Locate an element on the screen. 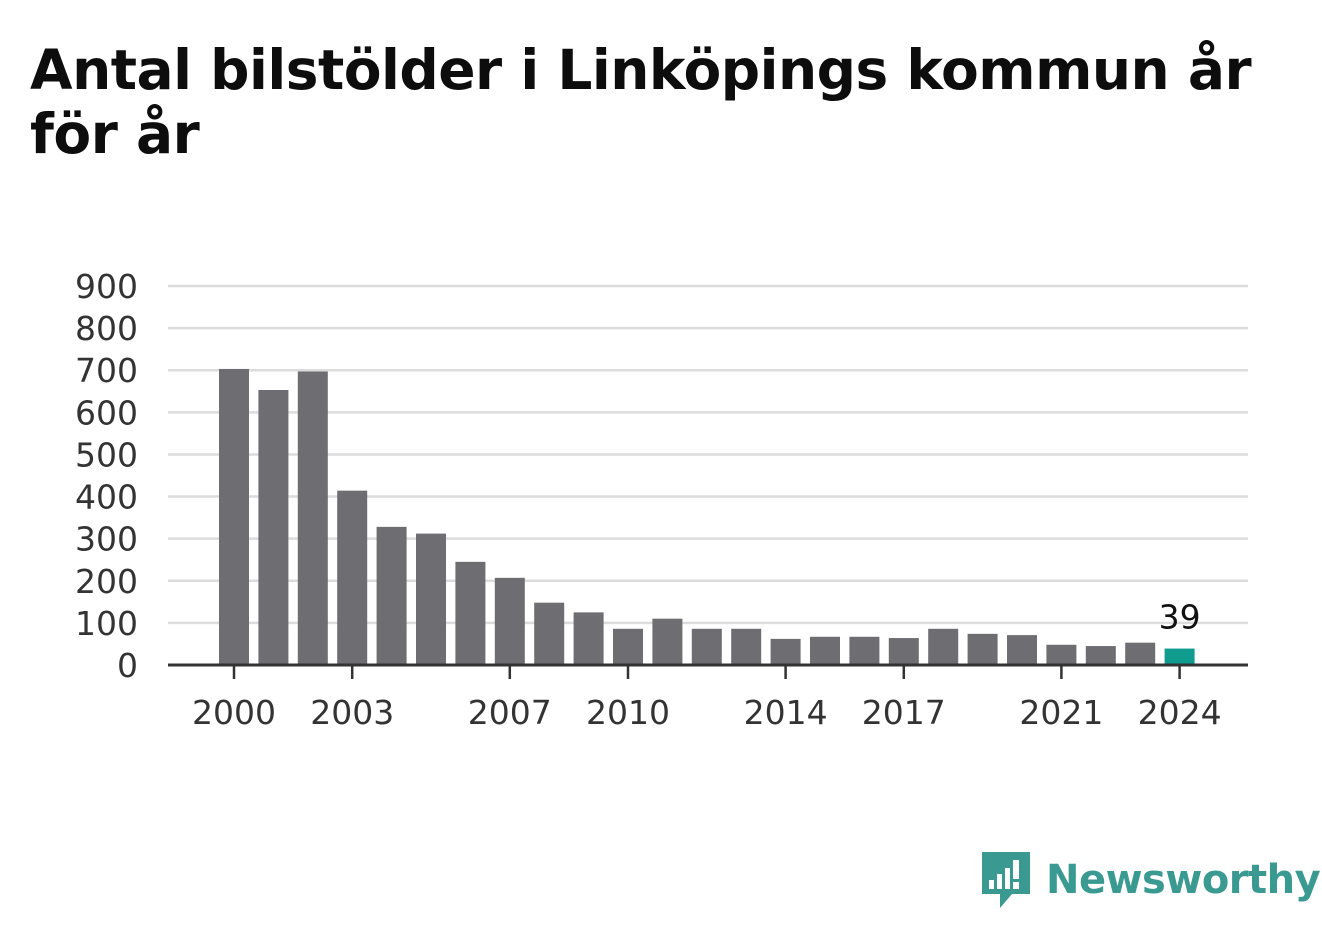 This screenshot has width=1322, height=939. x-tick-label: 2014 is located at coordinates (786, 712).